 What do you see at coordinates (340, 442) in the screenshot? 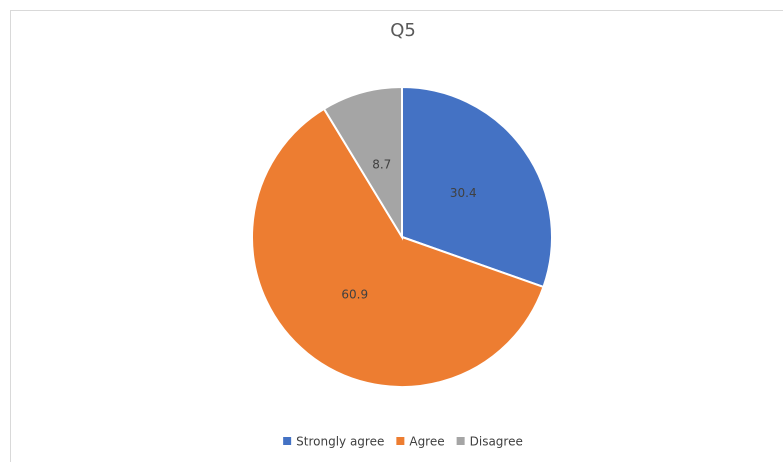
I see `legend-label: Strongly agree` at bounding box center [340, 442].